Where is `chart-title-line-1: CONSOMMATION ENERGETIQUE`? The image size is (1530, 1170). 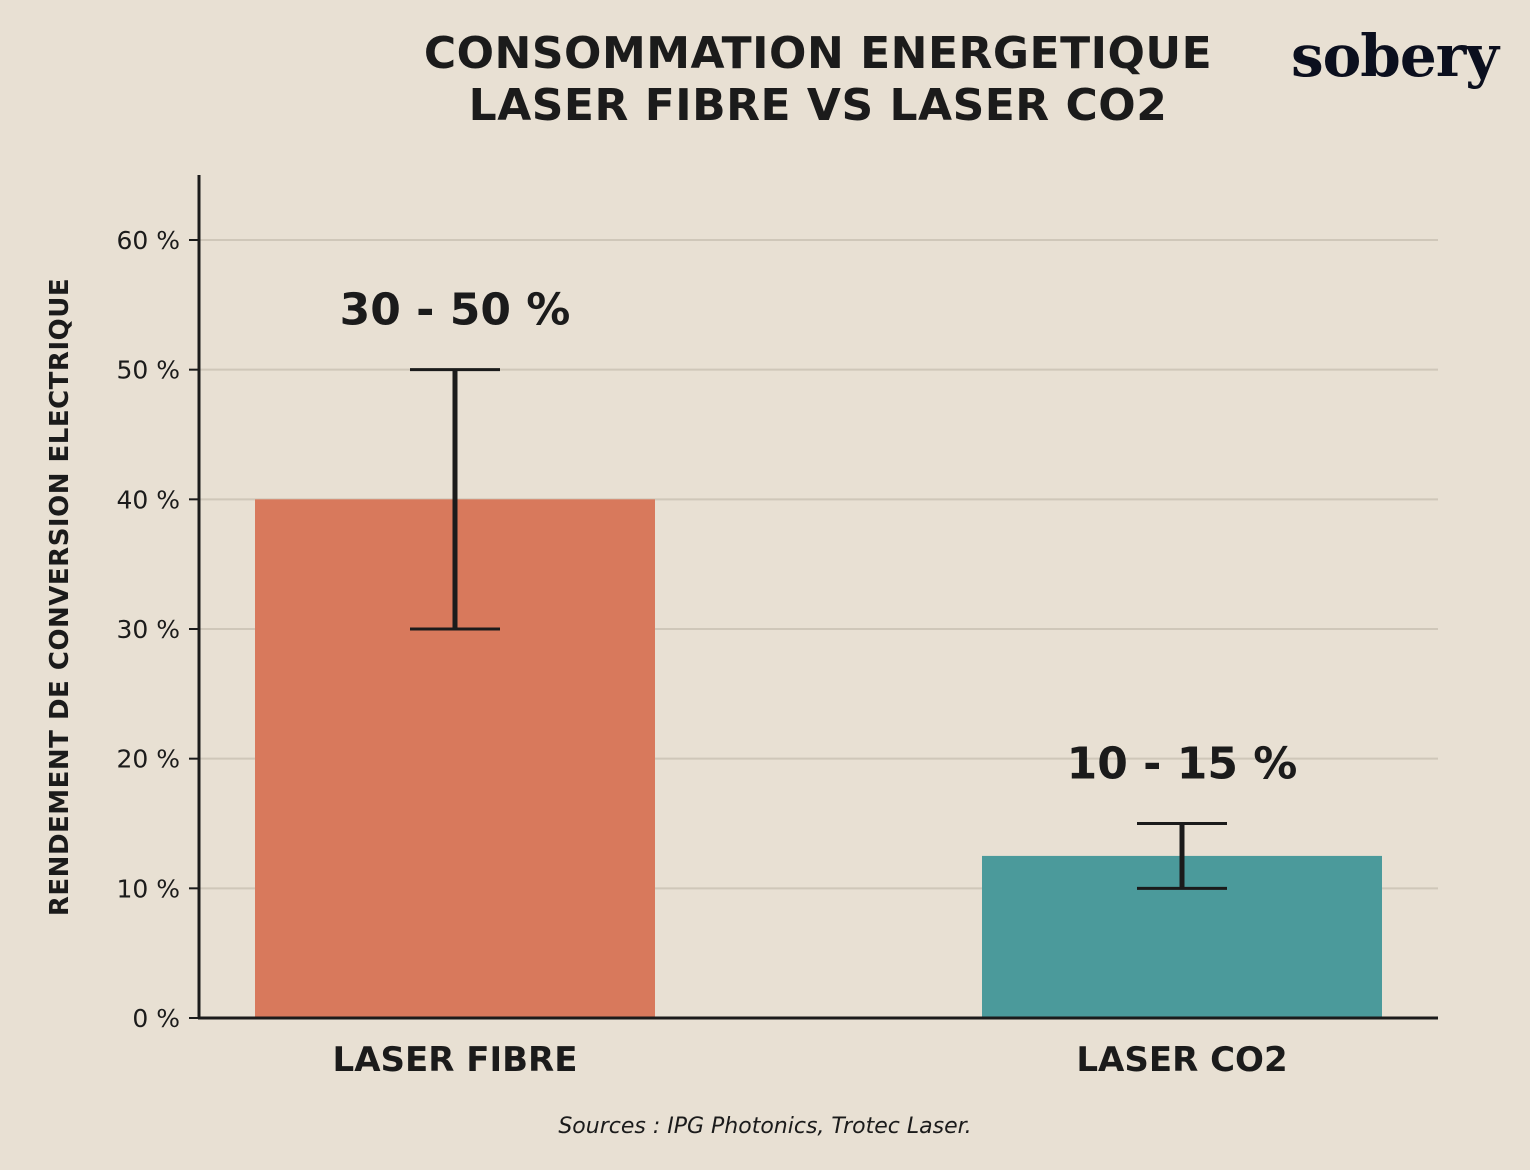
chart-title-line-1: CONSOMMATION ENERGETIQUE is located at coordinates (818, 53).